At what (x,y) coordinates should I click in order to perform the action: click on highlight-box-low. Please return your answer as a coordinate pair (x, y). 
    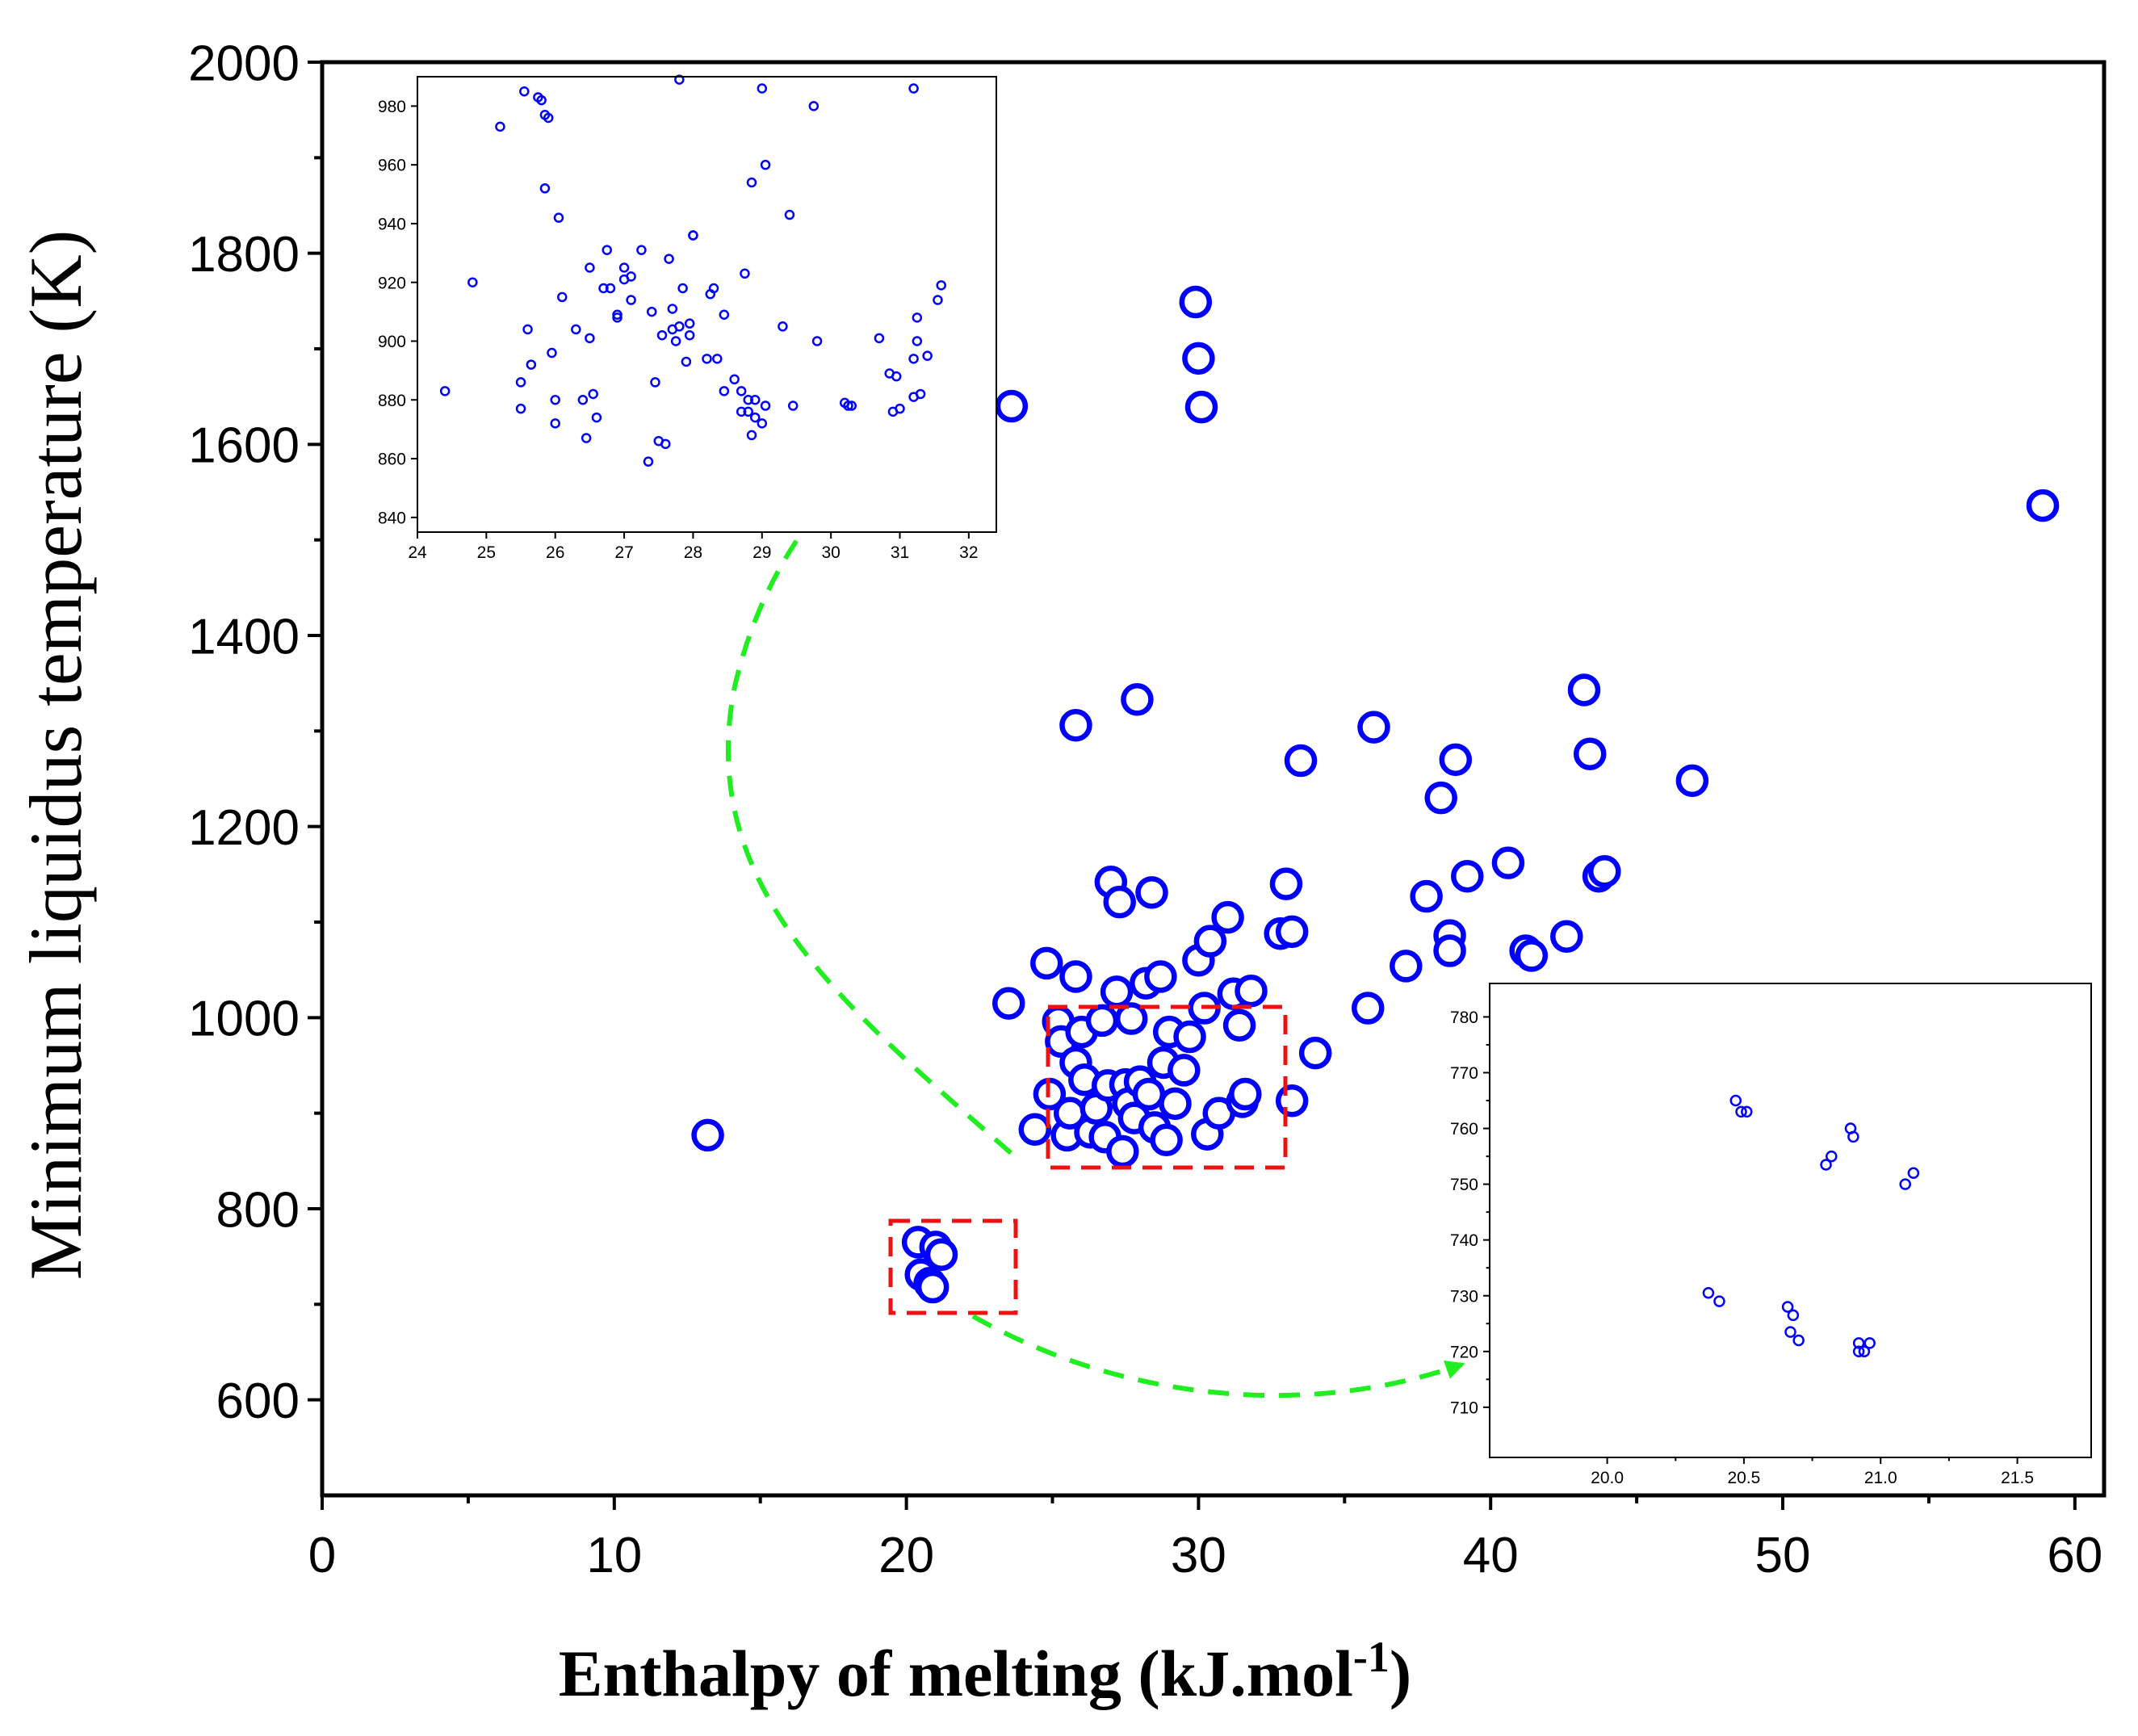
    Looking at the image, I should click on (953, 1266).